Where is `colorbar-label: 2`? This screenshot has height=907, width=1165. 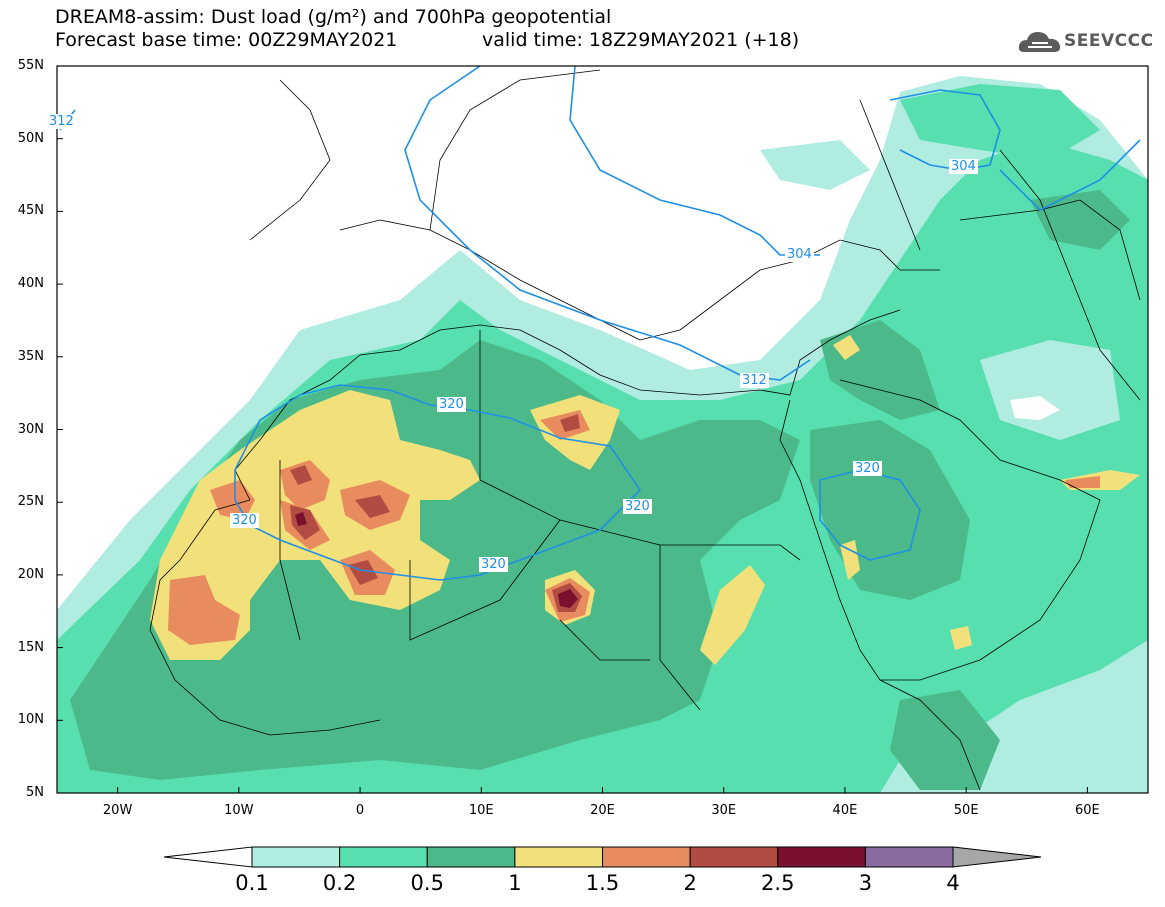 colorbar-label: 2 is located at coordinates (690, 883).